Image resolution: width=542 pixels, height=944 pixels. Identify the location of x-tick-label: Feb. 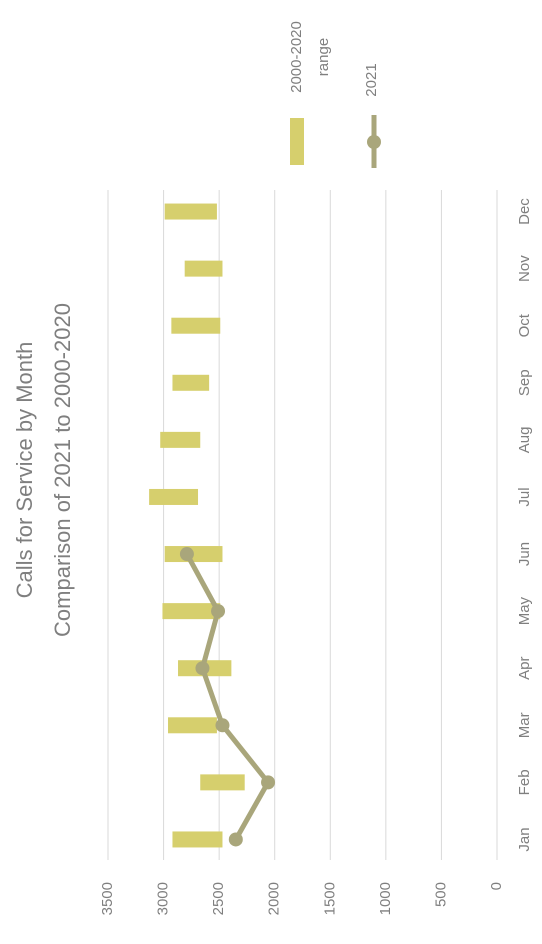
(524, 782).